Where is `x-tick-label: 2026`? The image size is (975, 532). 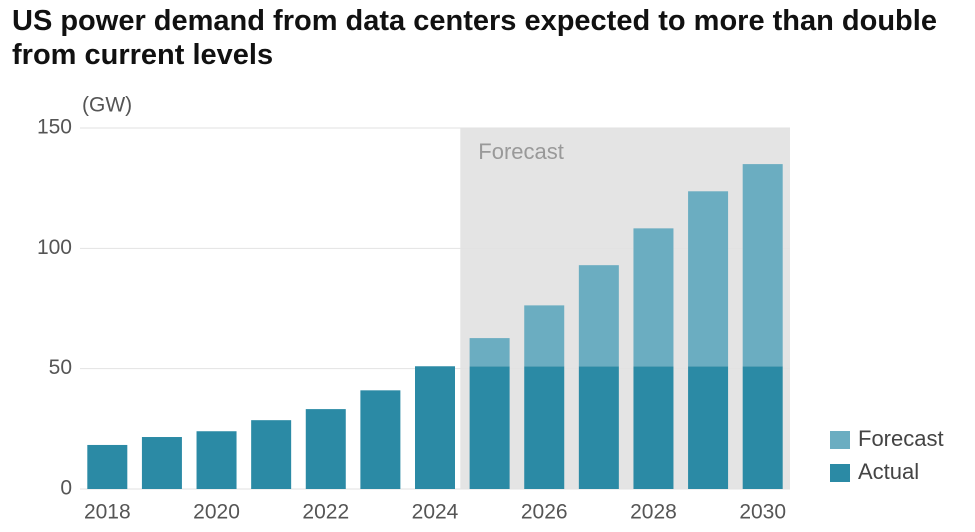
x-tick-label: 2026 is located at coordinates (544, 512).